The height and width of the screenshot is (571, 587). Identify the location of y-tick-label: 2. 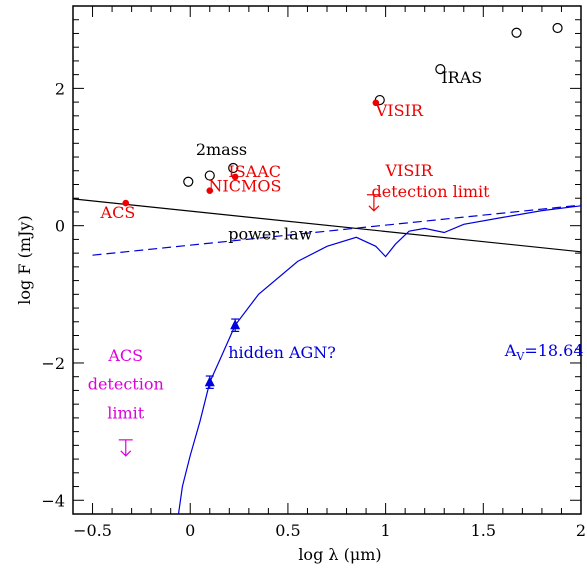
(60, 88).